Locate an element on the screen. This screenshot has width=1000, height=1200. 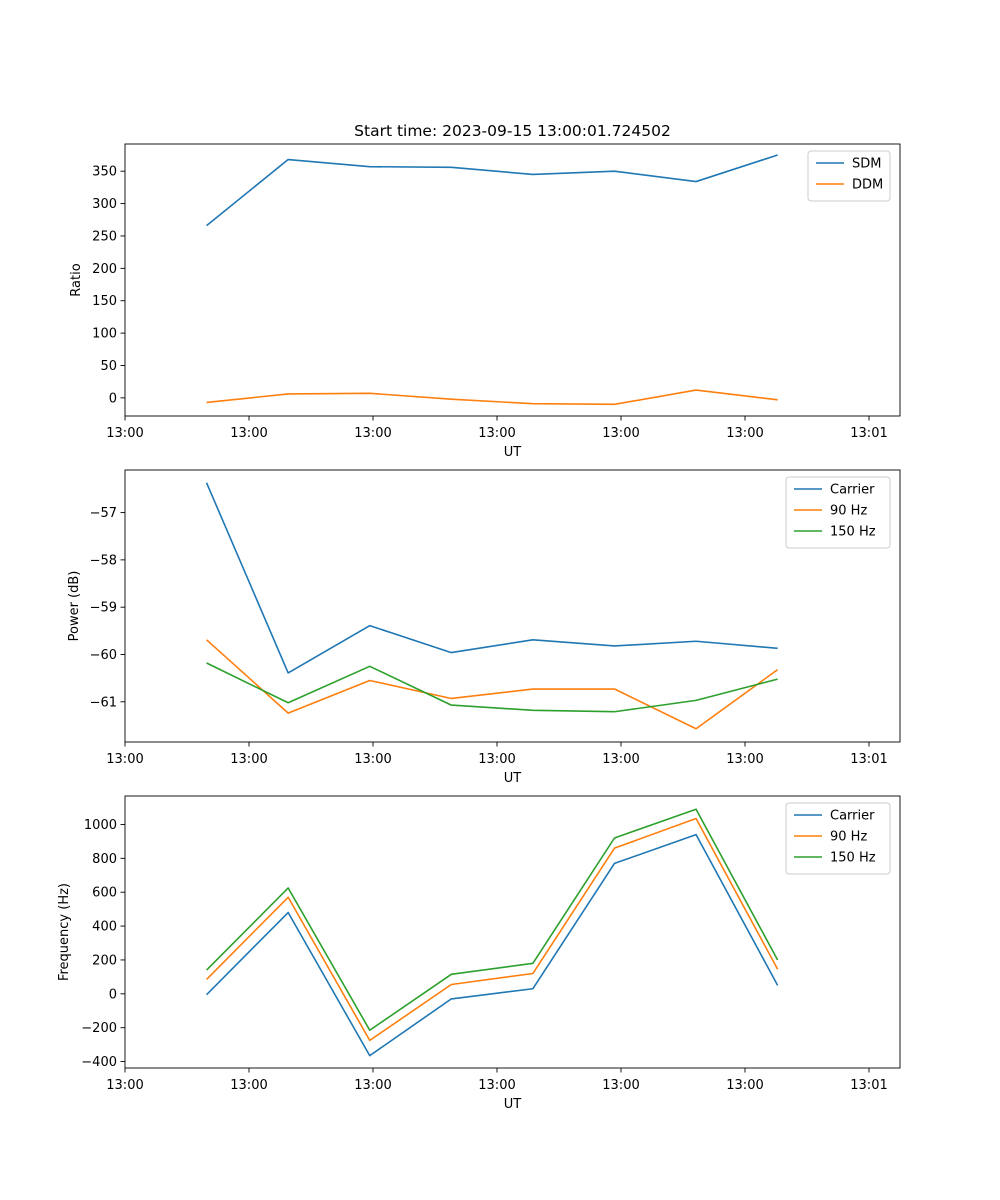
y-tick-label: −58 is located at coordinates (103, 560).